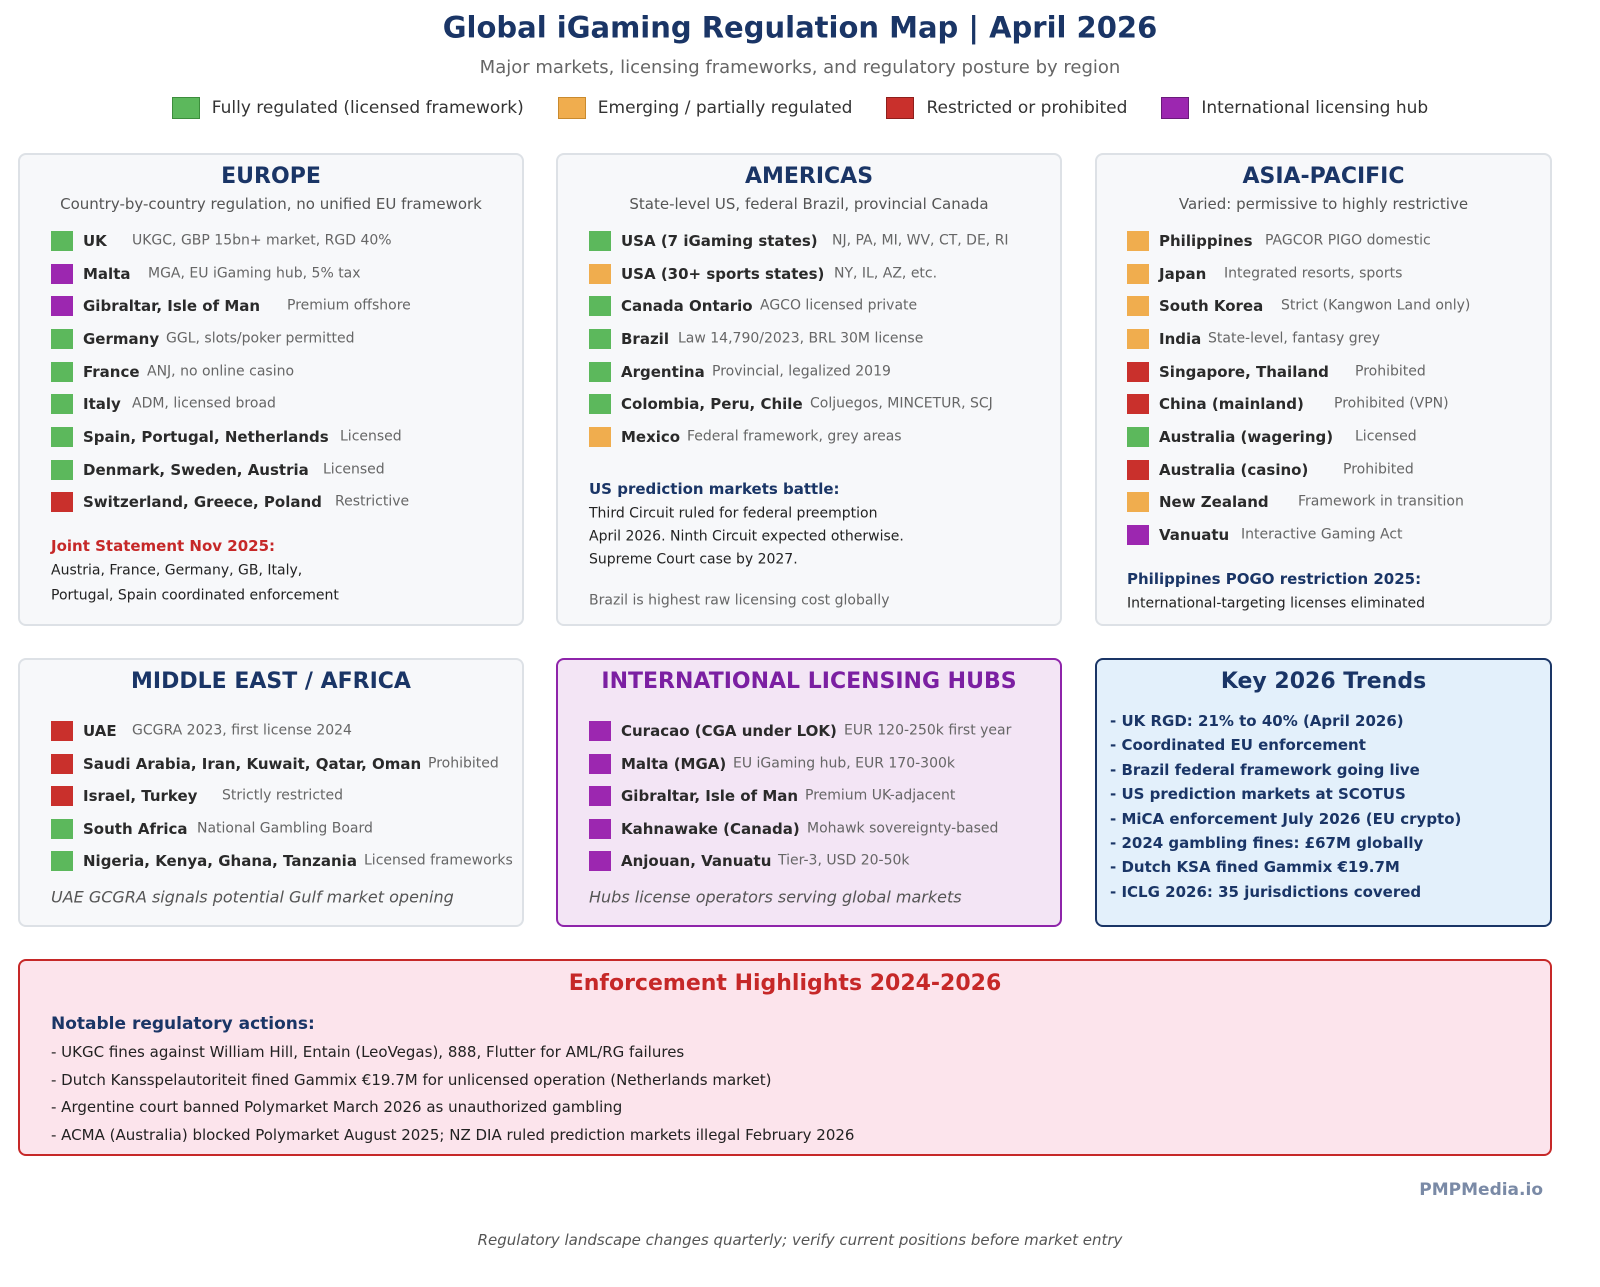 Image resolution: width=1600 pixels, height=1287 pixels. Describe the element at coordinates (928, 730) in the screenshot. I see `item-description: EUR 120-250k first year` at that location.